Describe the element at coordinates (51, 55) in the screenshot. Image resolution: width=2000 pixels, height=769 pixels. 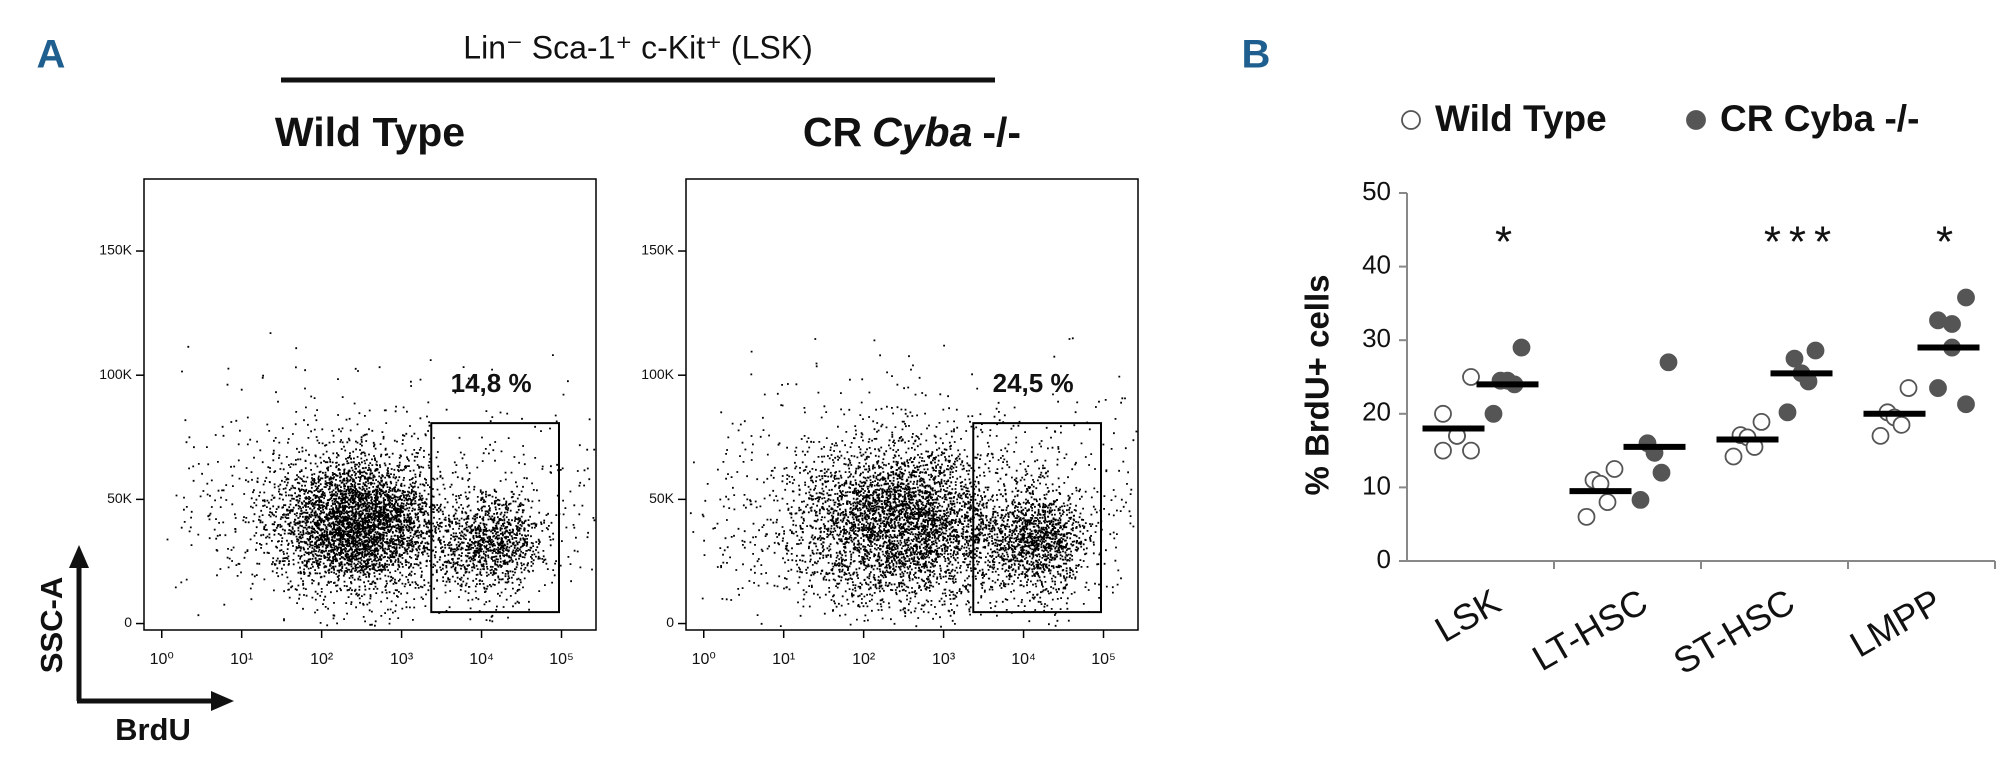
I see `panel-label: A` at that location.